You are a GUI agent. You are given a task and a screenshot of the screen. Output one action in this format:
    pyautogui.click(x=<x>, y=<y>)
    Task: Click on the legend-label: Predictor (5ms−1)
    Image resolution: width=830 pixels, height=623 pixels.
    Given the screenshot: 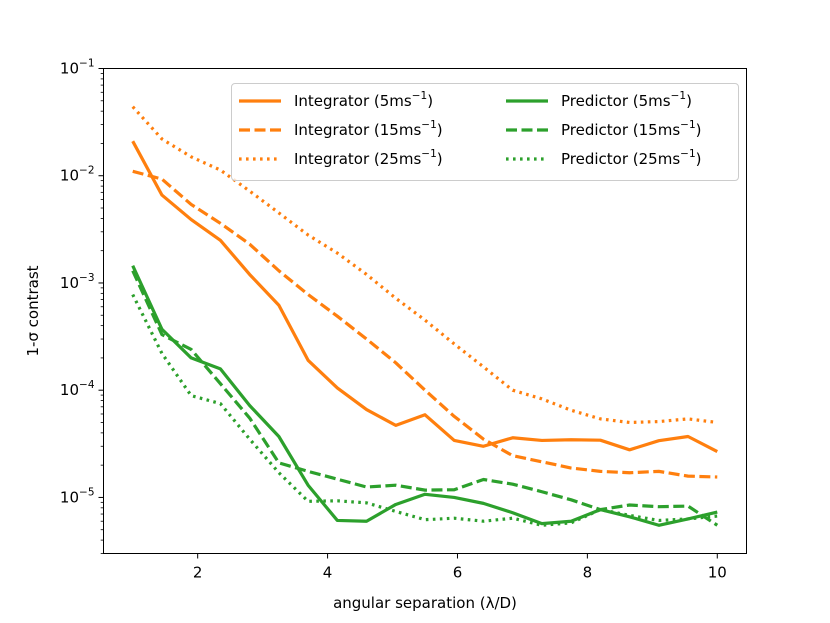 What is the action you would take?
    pyautogui.click(x=626, y=100)
    